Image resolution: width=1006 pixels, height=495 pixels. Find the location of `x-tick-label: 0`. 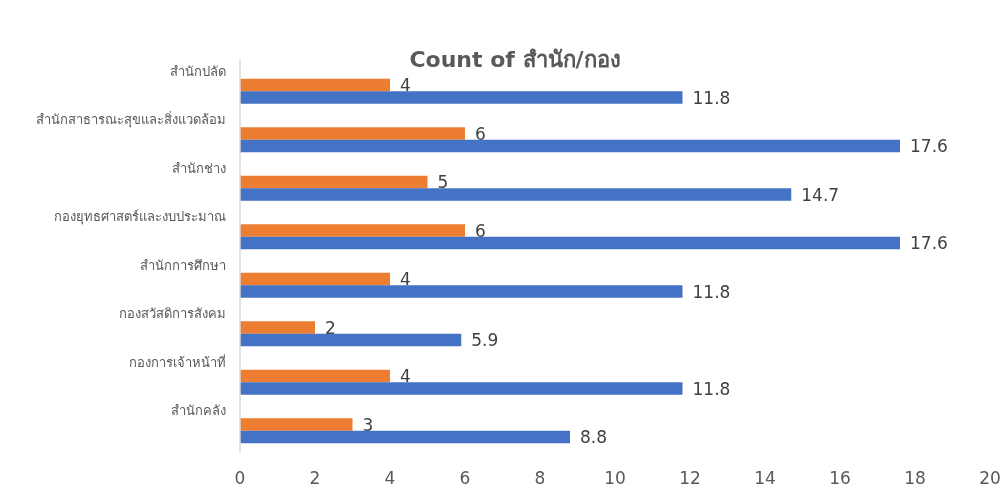

x-tick-label: 0 is located at coordinates (240, 478).